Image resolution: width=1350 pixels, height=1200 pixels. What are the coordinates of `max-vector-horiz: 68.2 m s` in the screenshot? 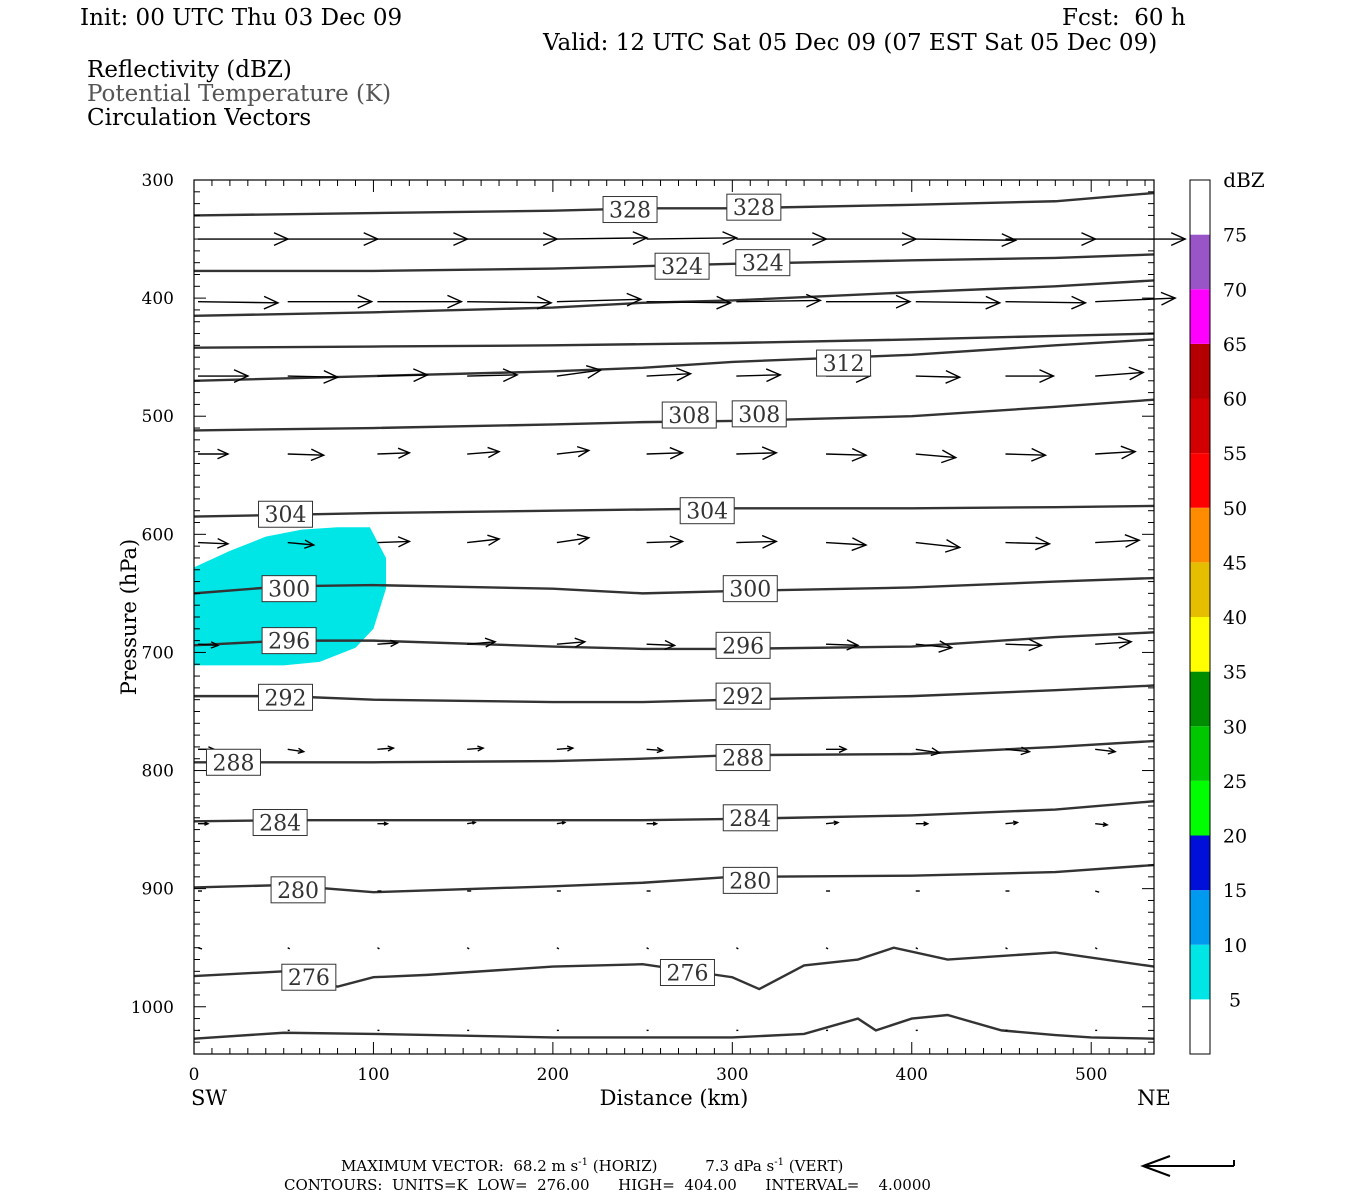 It's located at (546, 1166).